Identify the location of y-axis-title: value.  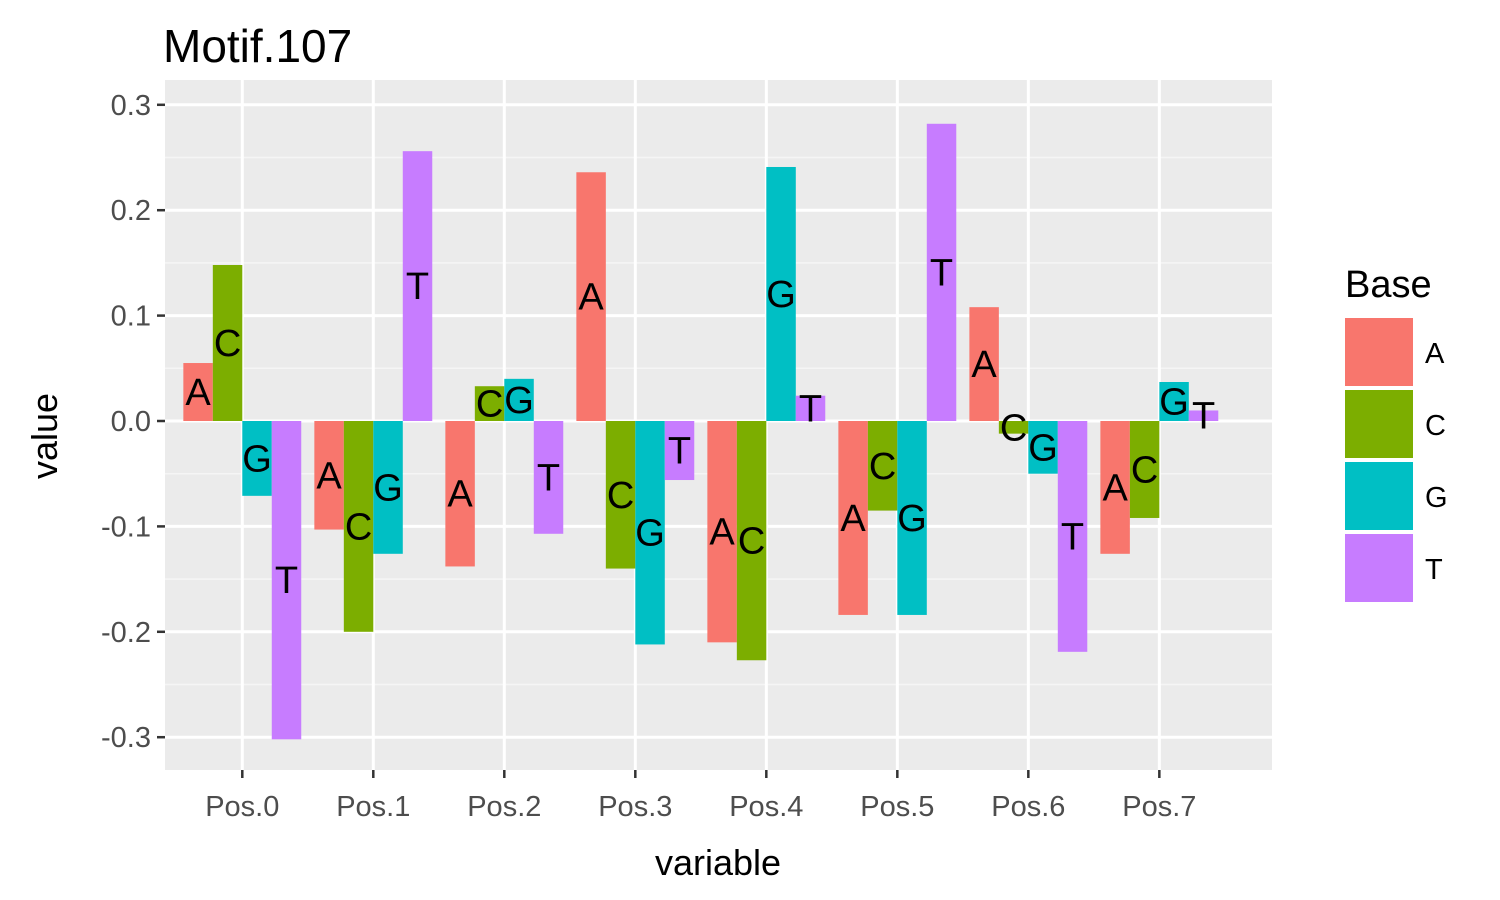
(44, 436).